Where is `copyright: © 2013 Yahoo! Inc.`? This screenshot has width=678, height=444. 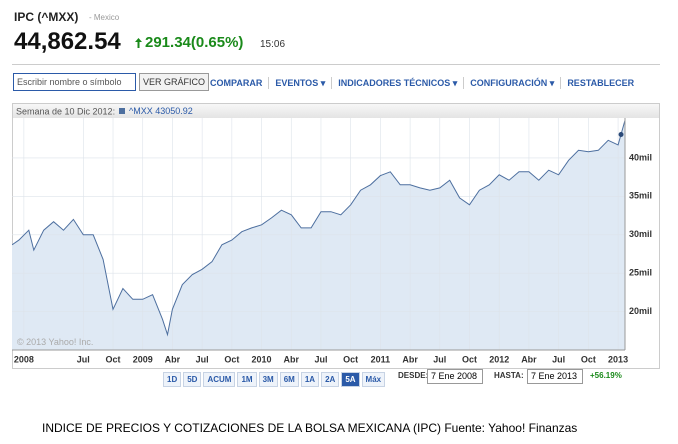 copyright: © 2013 Yahoo! Inc. is located at coordinates (55, 342).